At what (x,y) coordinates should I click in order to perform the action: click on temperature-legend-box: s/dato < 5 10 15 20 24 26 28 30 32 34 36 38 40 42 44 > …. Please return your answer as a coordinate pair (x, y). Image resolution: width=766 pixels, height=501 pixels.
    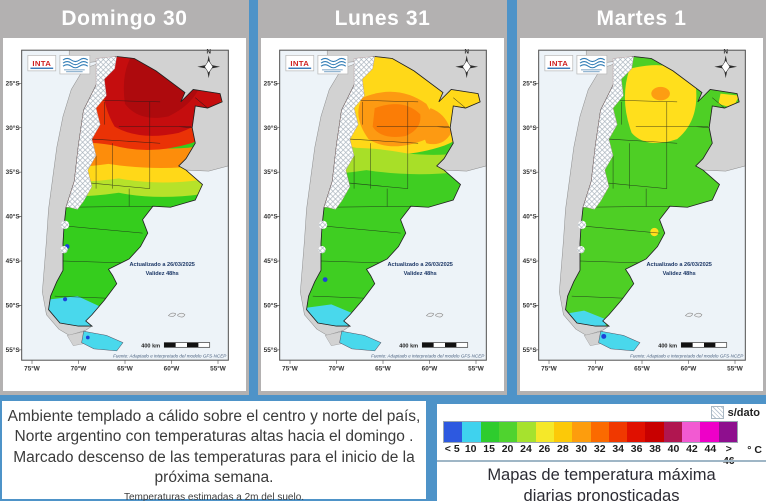
    Looking at the image, I should click on (601, 452).